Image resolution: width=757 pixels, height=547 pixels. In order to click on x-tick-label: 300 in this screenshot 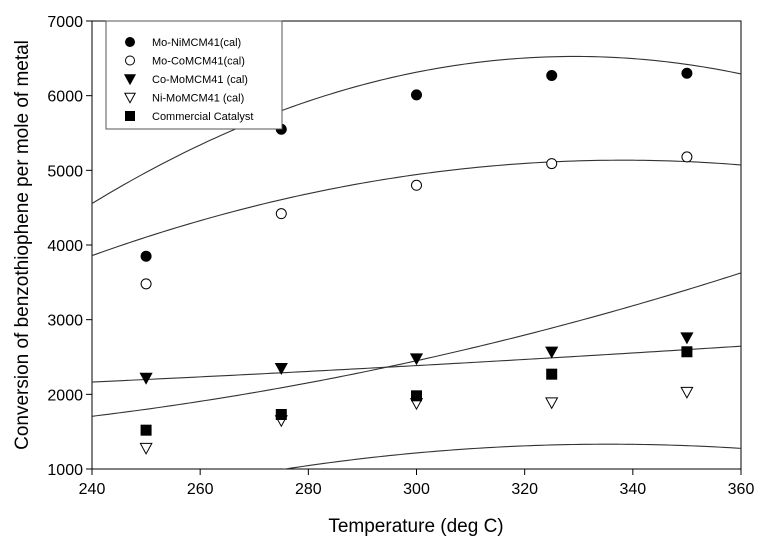, I will do `click(416, 489)`.